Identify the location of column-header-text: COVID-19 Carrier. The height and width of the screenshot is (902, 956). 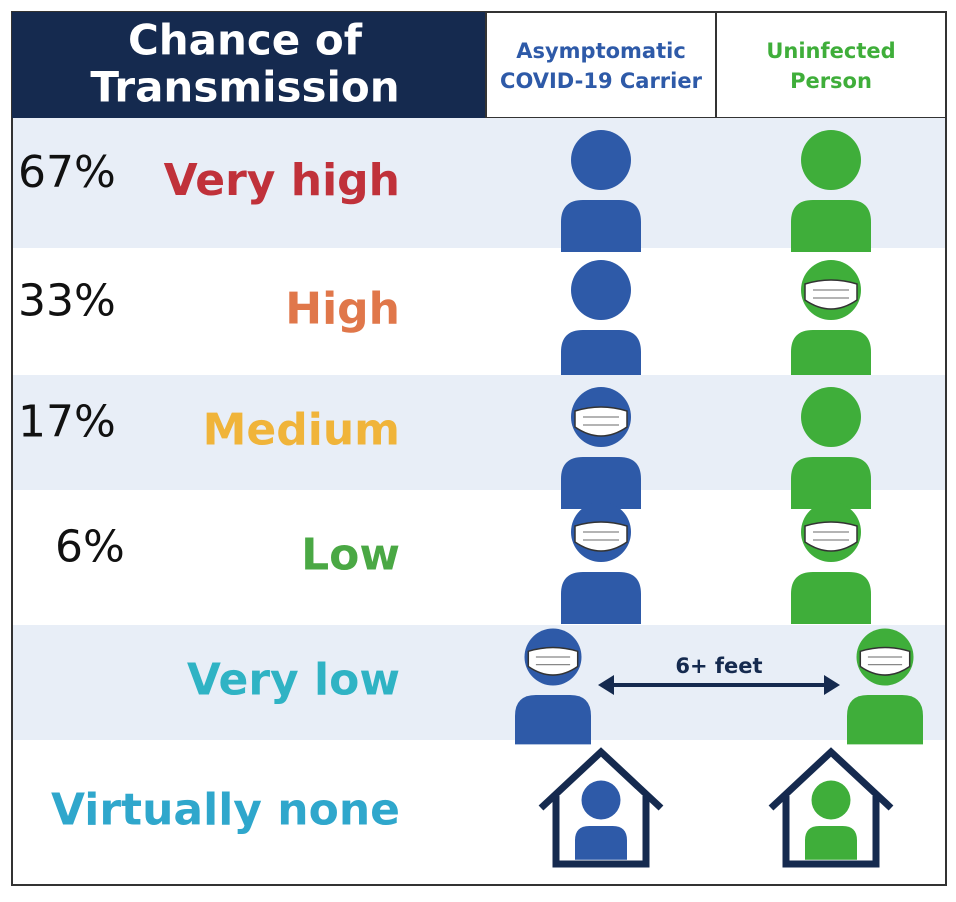
(601, 81).